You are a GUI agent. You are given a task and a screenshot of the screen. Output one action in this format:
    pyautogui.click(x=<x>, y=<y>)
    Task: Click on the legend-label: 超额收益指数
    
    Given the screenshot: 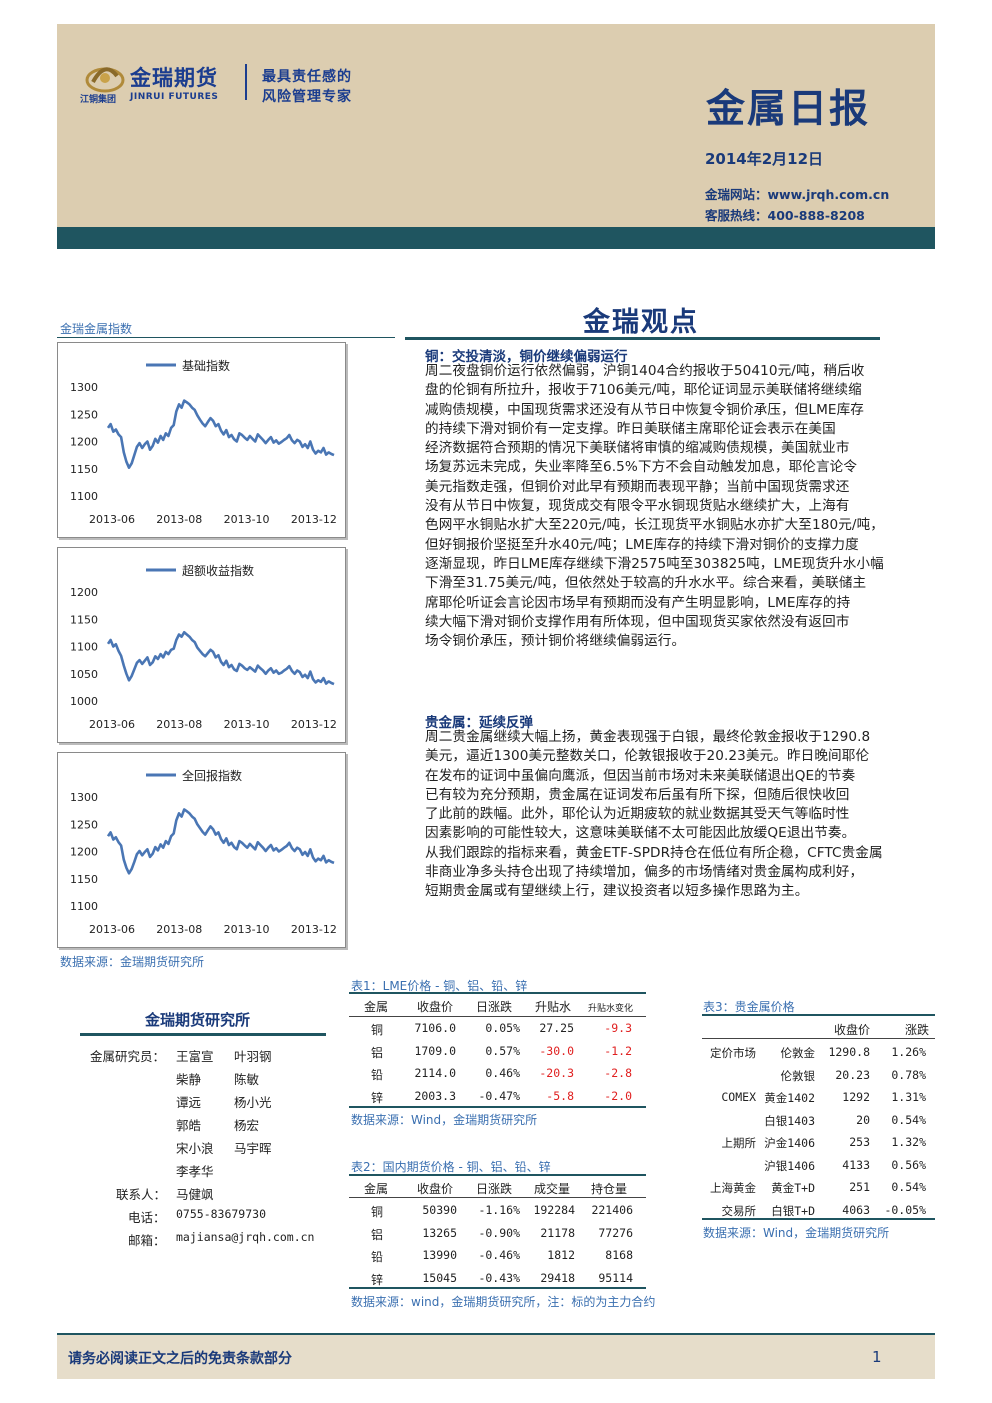 What is the action you would take?
    pyautogui.click(x=218, y=570)
    